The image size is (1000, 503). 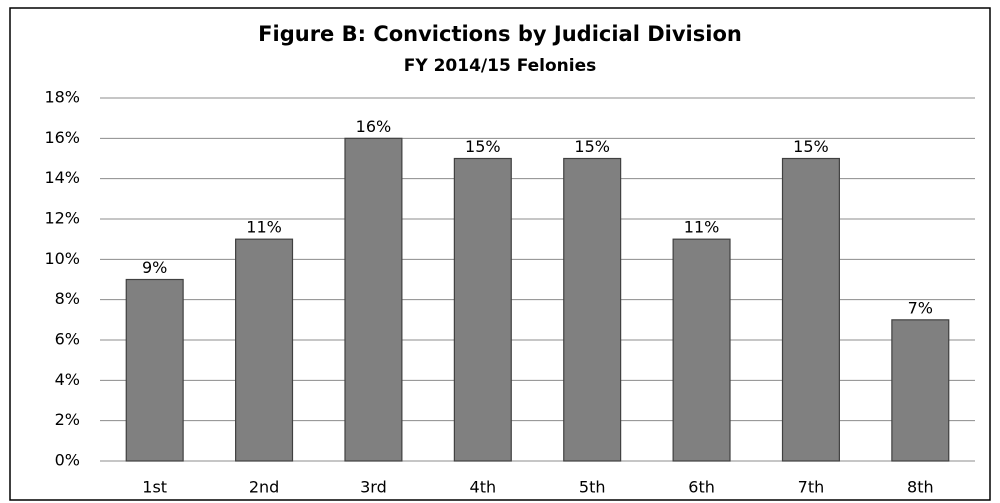 I want to click on value-label: 7%, so click(x=920, y=307).